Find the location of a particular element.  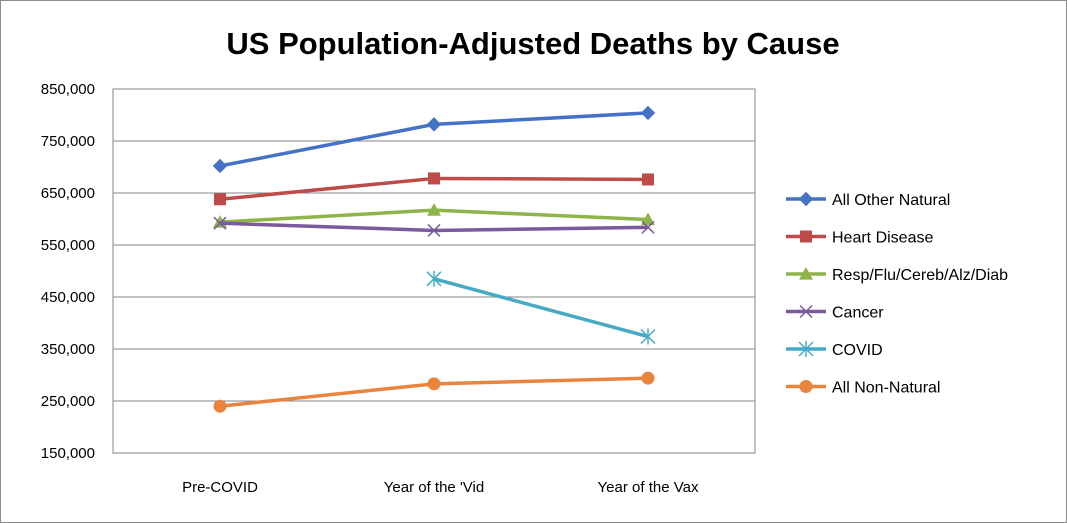

legend-label: COVID is located at coordinates (857, 350).